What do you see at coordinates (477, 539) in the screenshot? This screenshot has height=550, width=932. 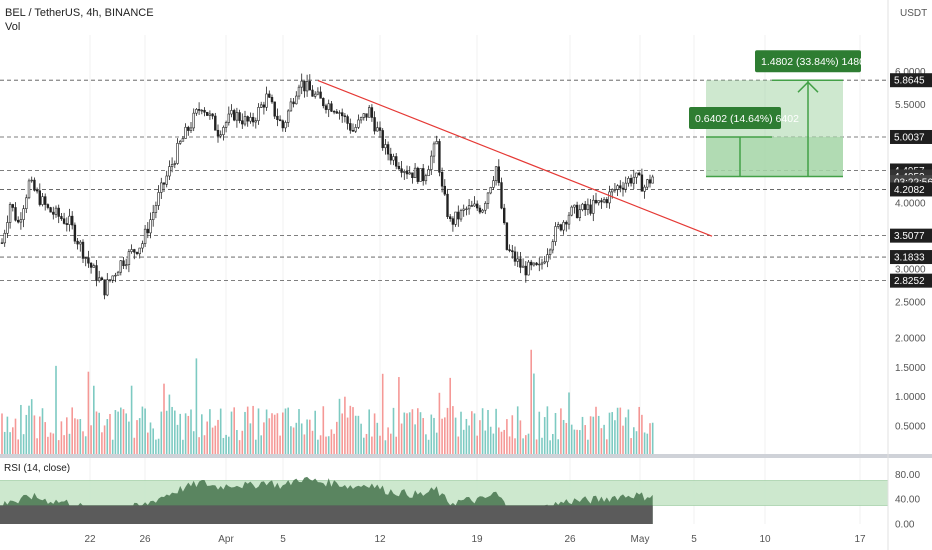 I see `time-label: 19` at bounding box center [477, 539].